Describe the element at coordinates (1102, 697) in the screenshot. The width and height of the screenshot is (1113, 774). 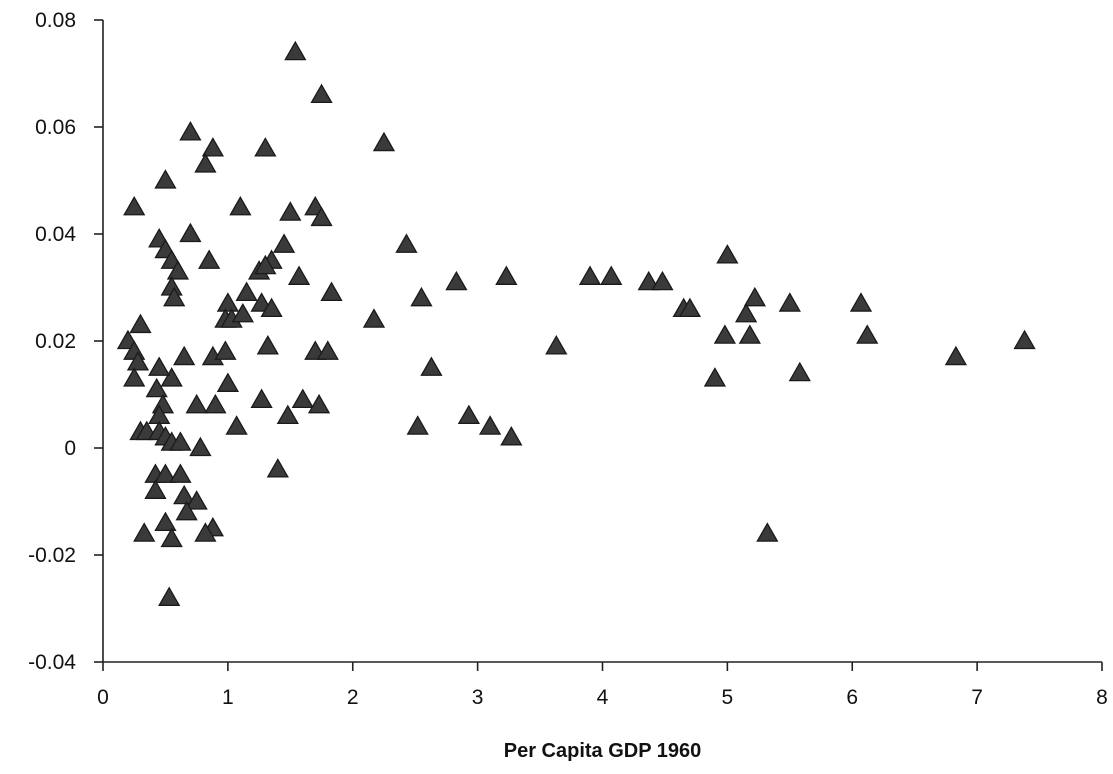
I see `x-tick-label: 8` at that location.